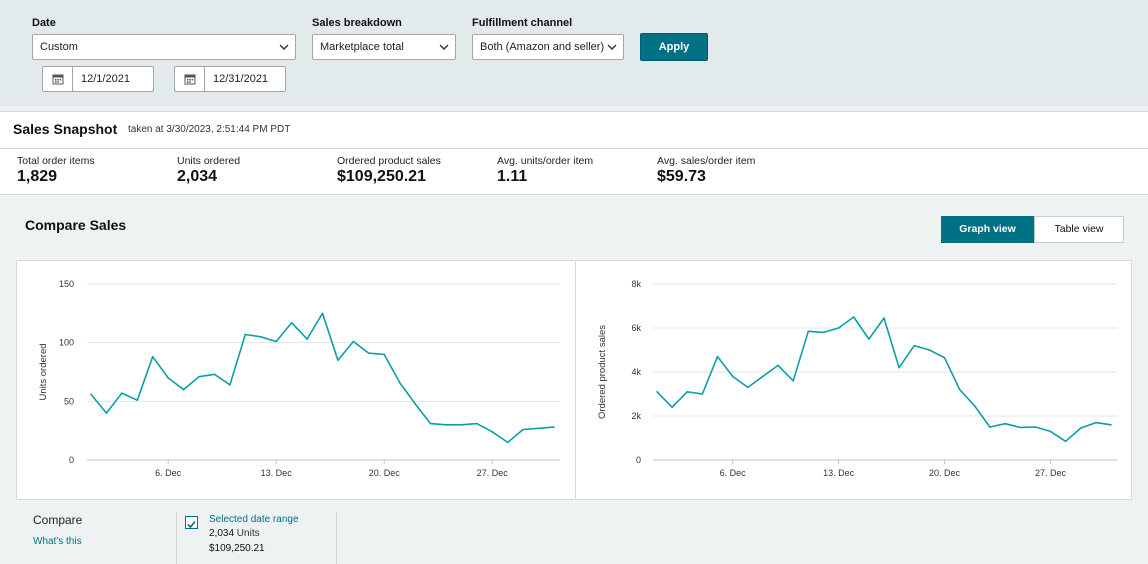 The width and height of the screenshot is (1148, 564). What do you see at coordinates (389, 170) in the screenshot?
I see `metric-ordered-product-sales: Ordered product sales $109,250.21` at bounding box center [389, 170].